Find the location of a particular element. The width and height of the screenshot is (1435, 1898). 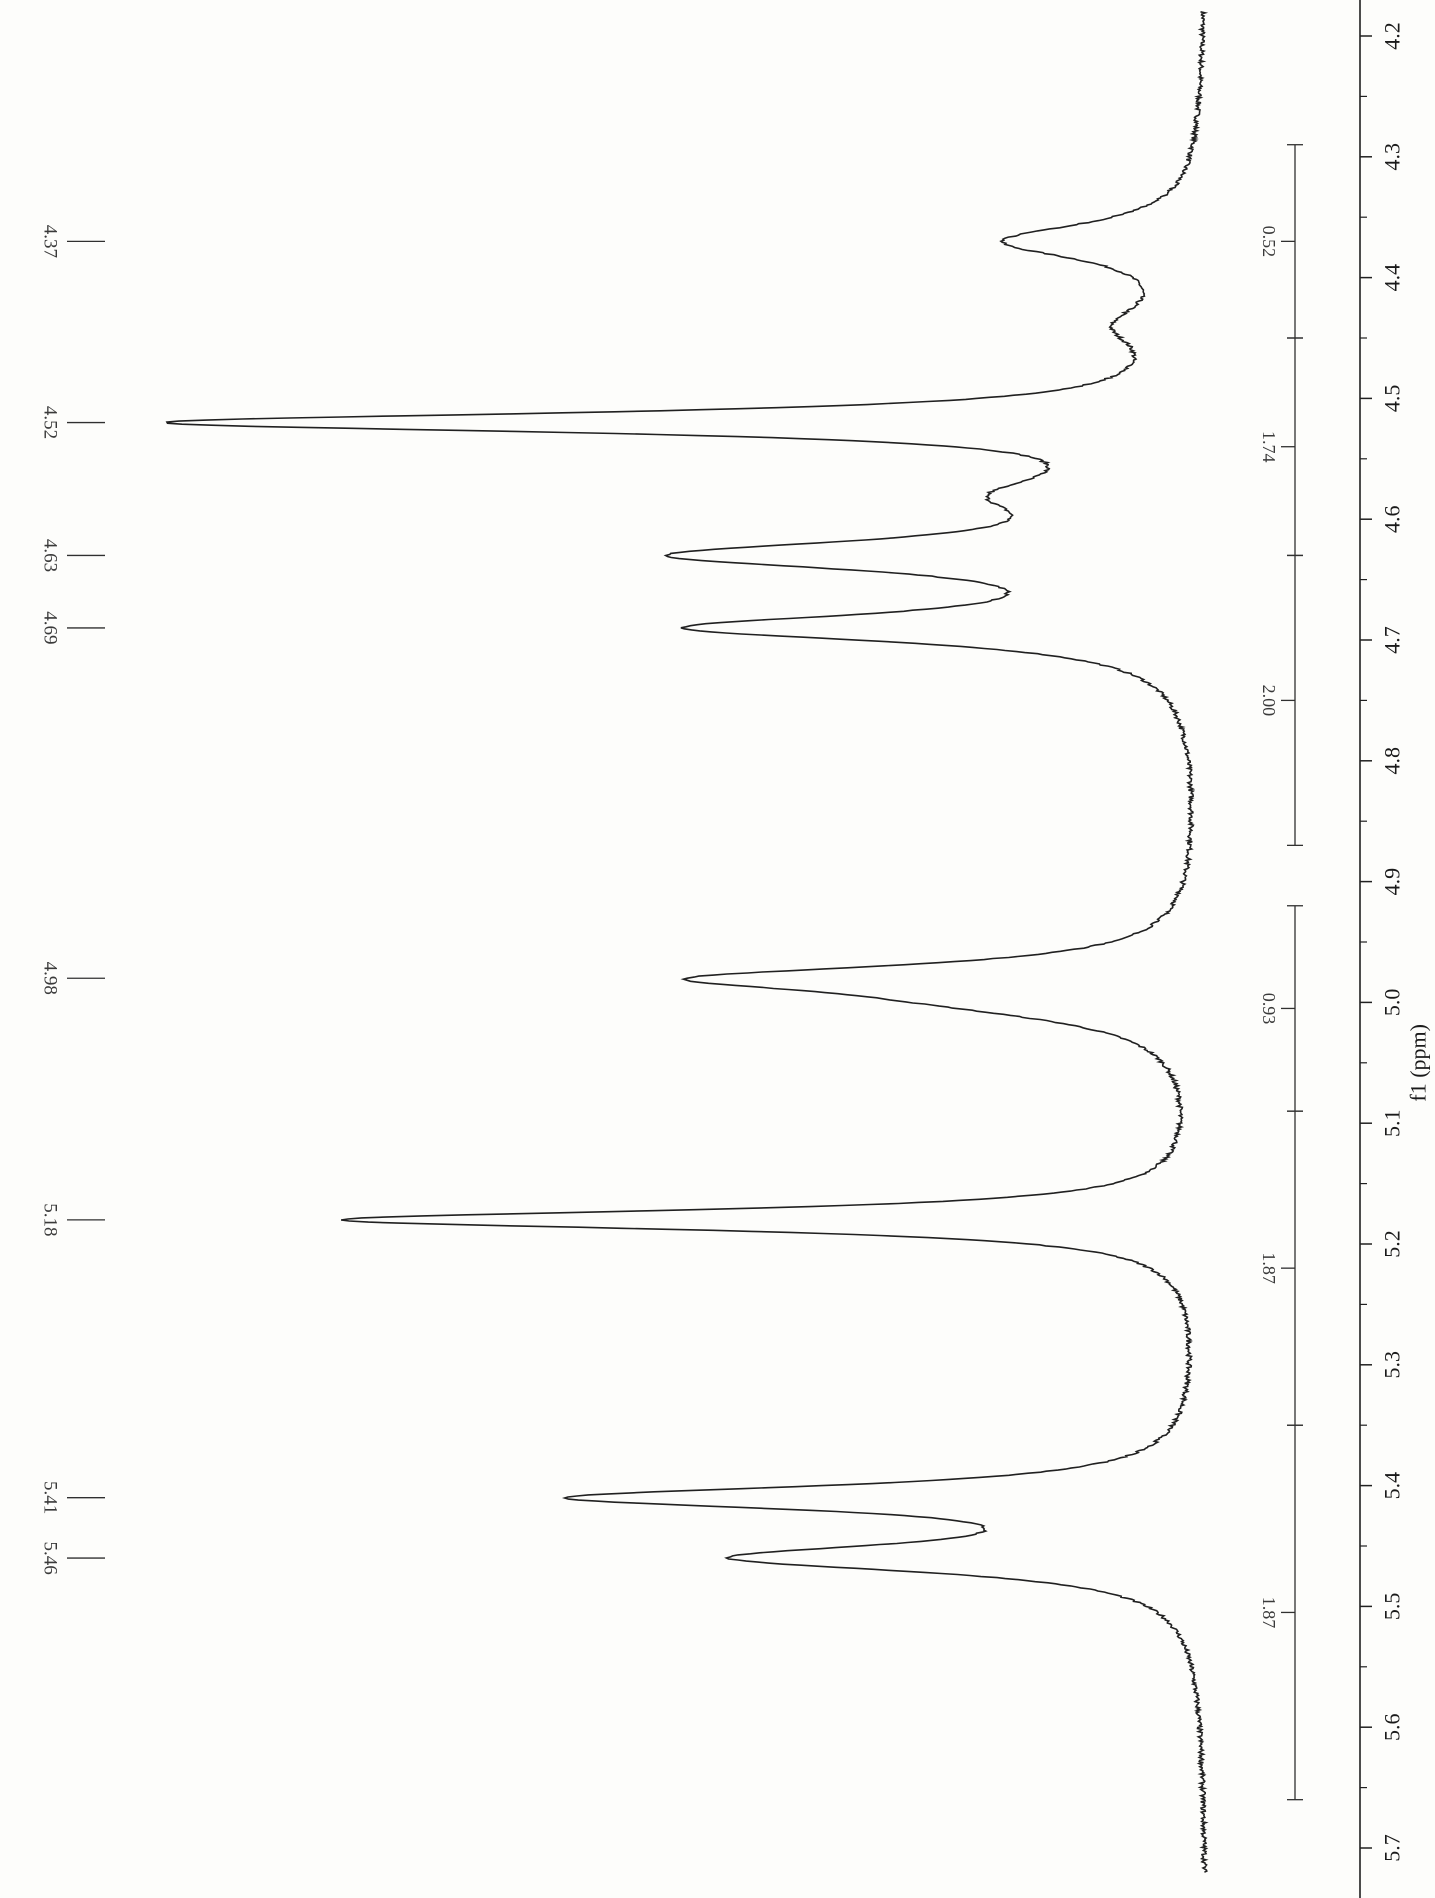

peak-shift-label: 4.63 is located at coordinates (50, 555).